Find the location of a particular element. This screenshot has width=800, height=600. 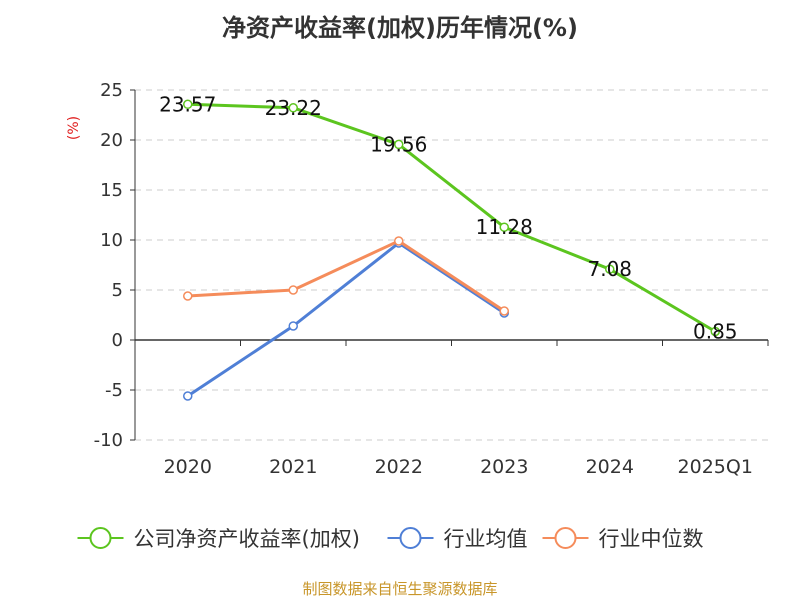

y-tick-label: 0 is located at coordinates (117, 340).